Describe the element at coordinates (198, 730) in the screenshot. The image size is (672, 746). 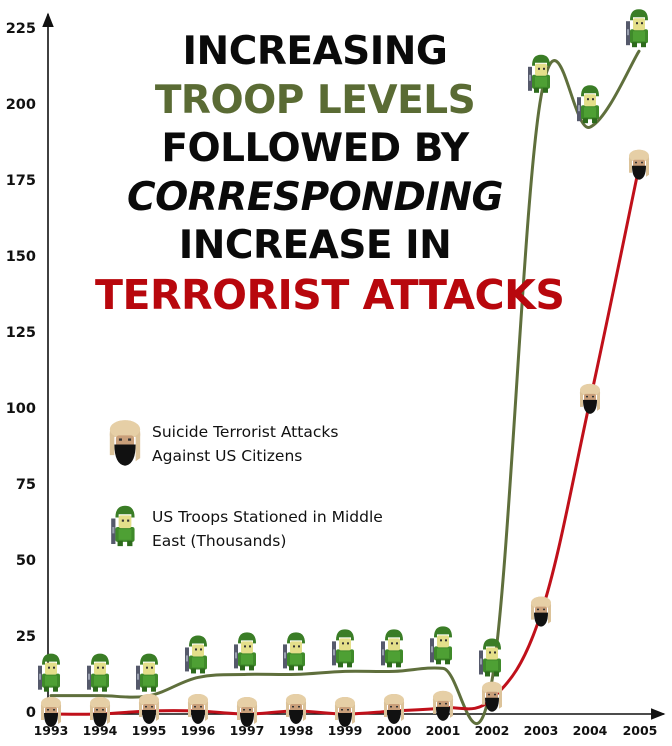
I see `x-tick: 1996` at that location.